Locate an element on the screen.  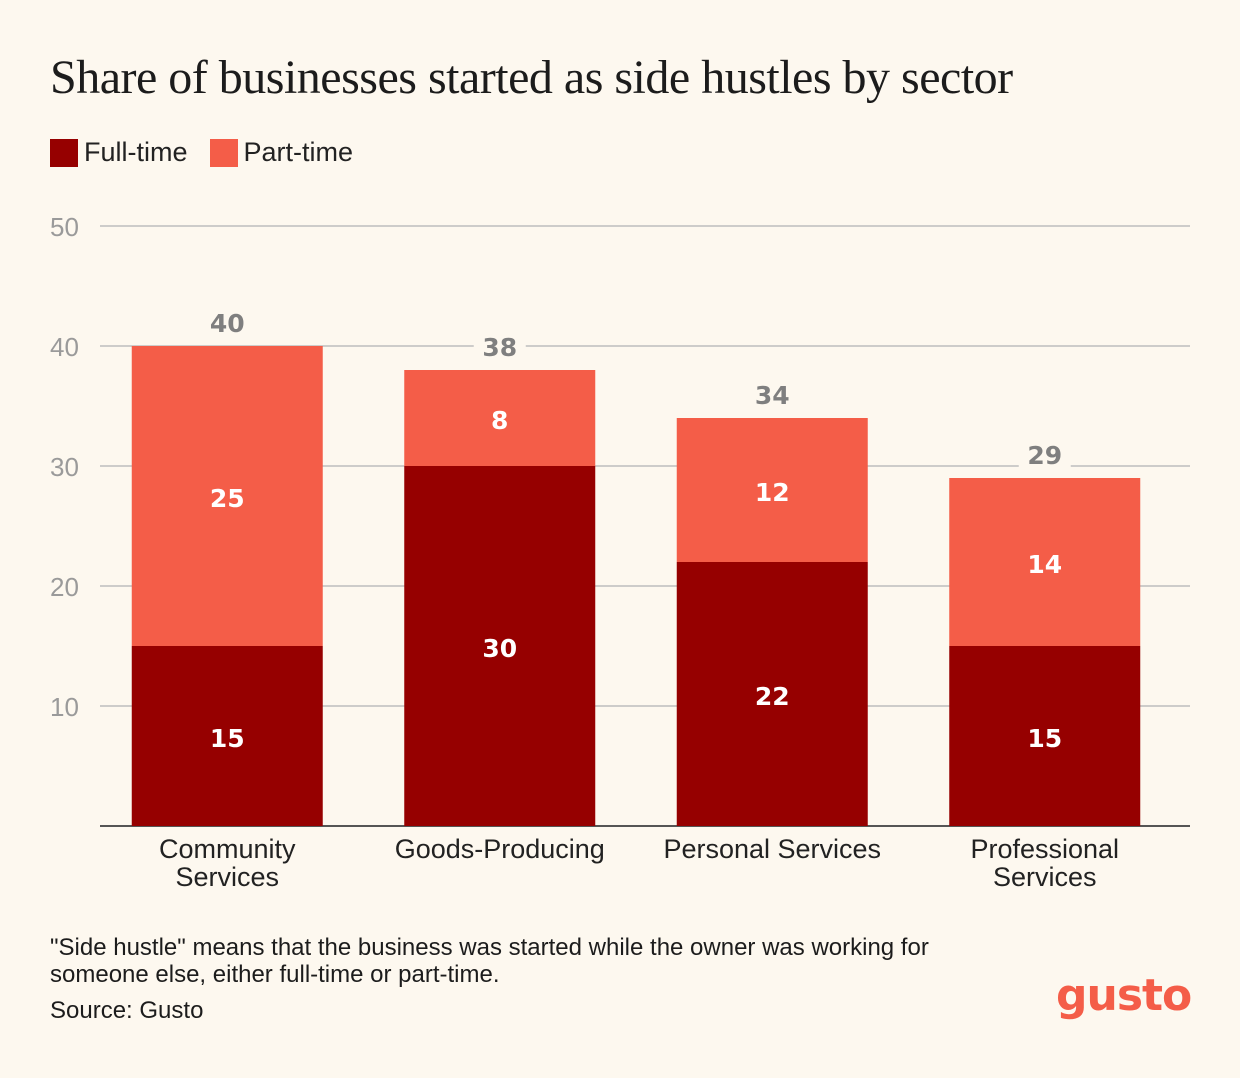
x-tick-label-2: Personal Services is located at coordinates (772, 849).